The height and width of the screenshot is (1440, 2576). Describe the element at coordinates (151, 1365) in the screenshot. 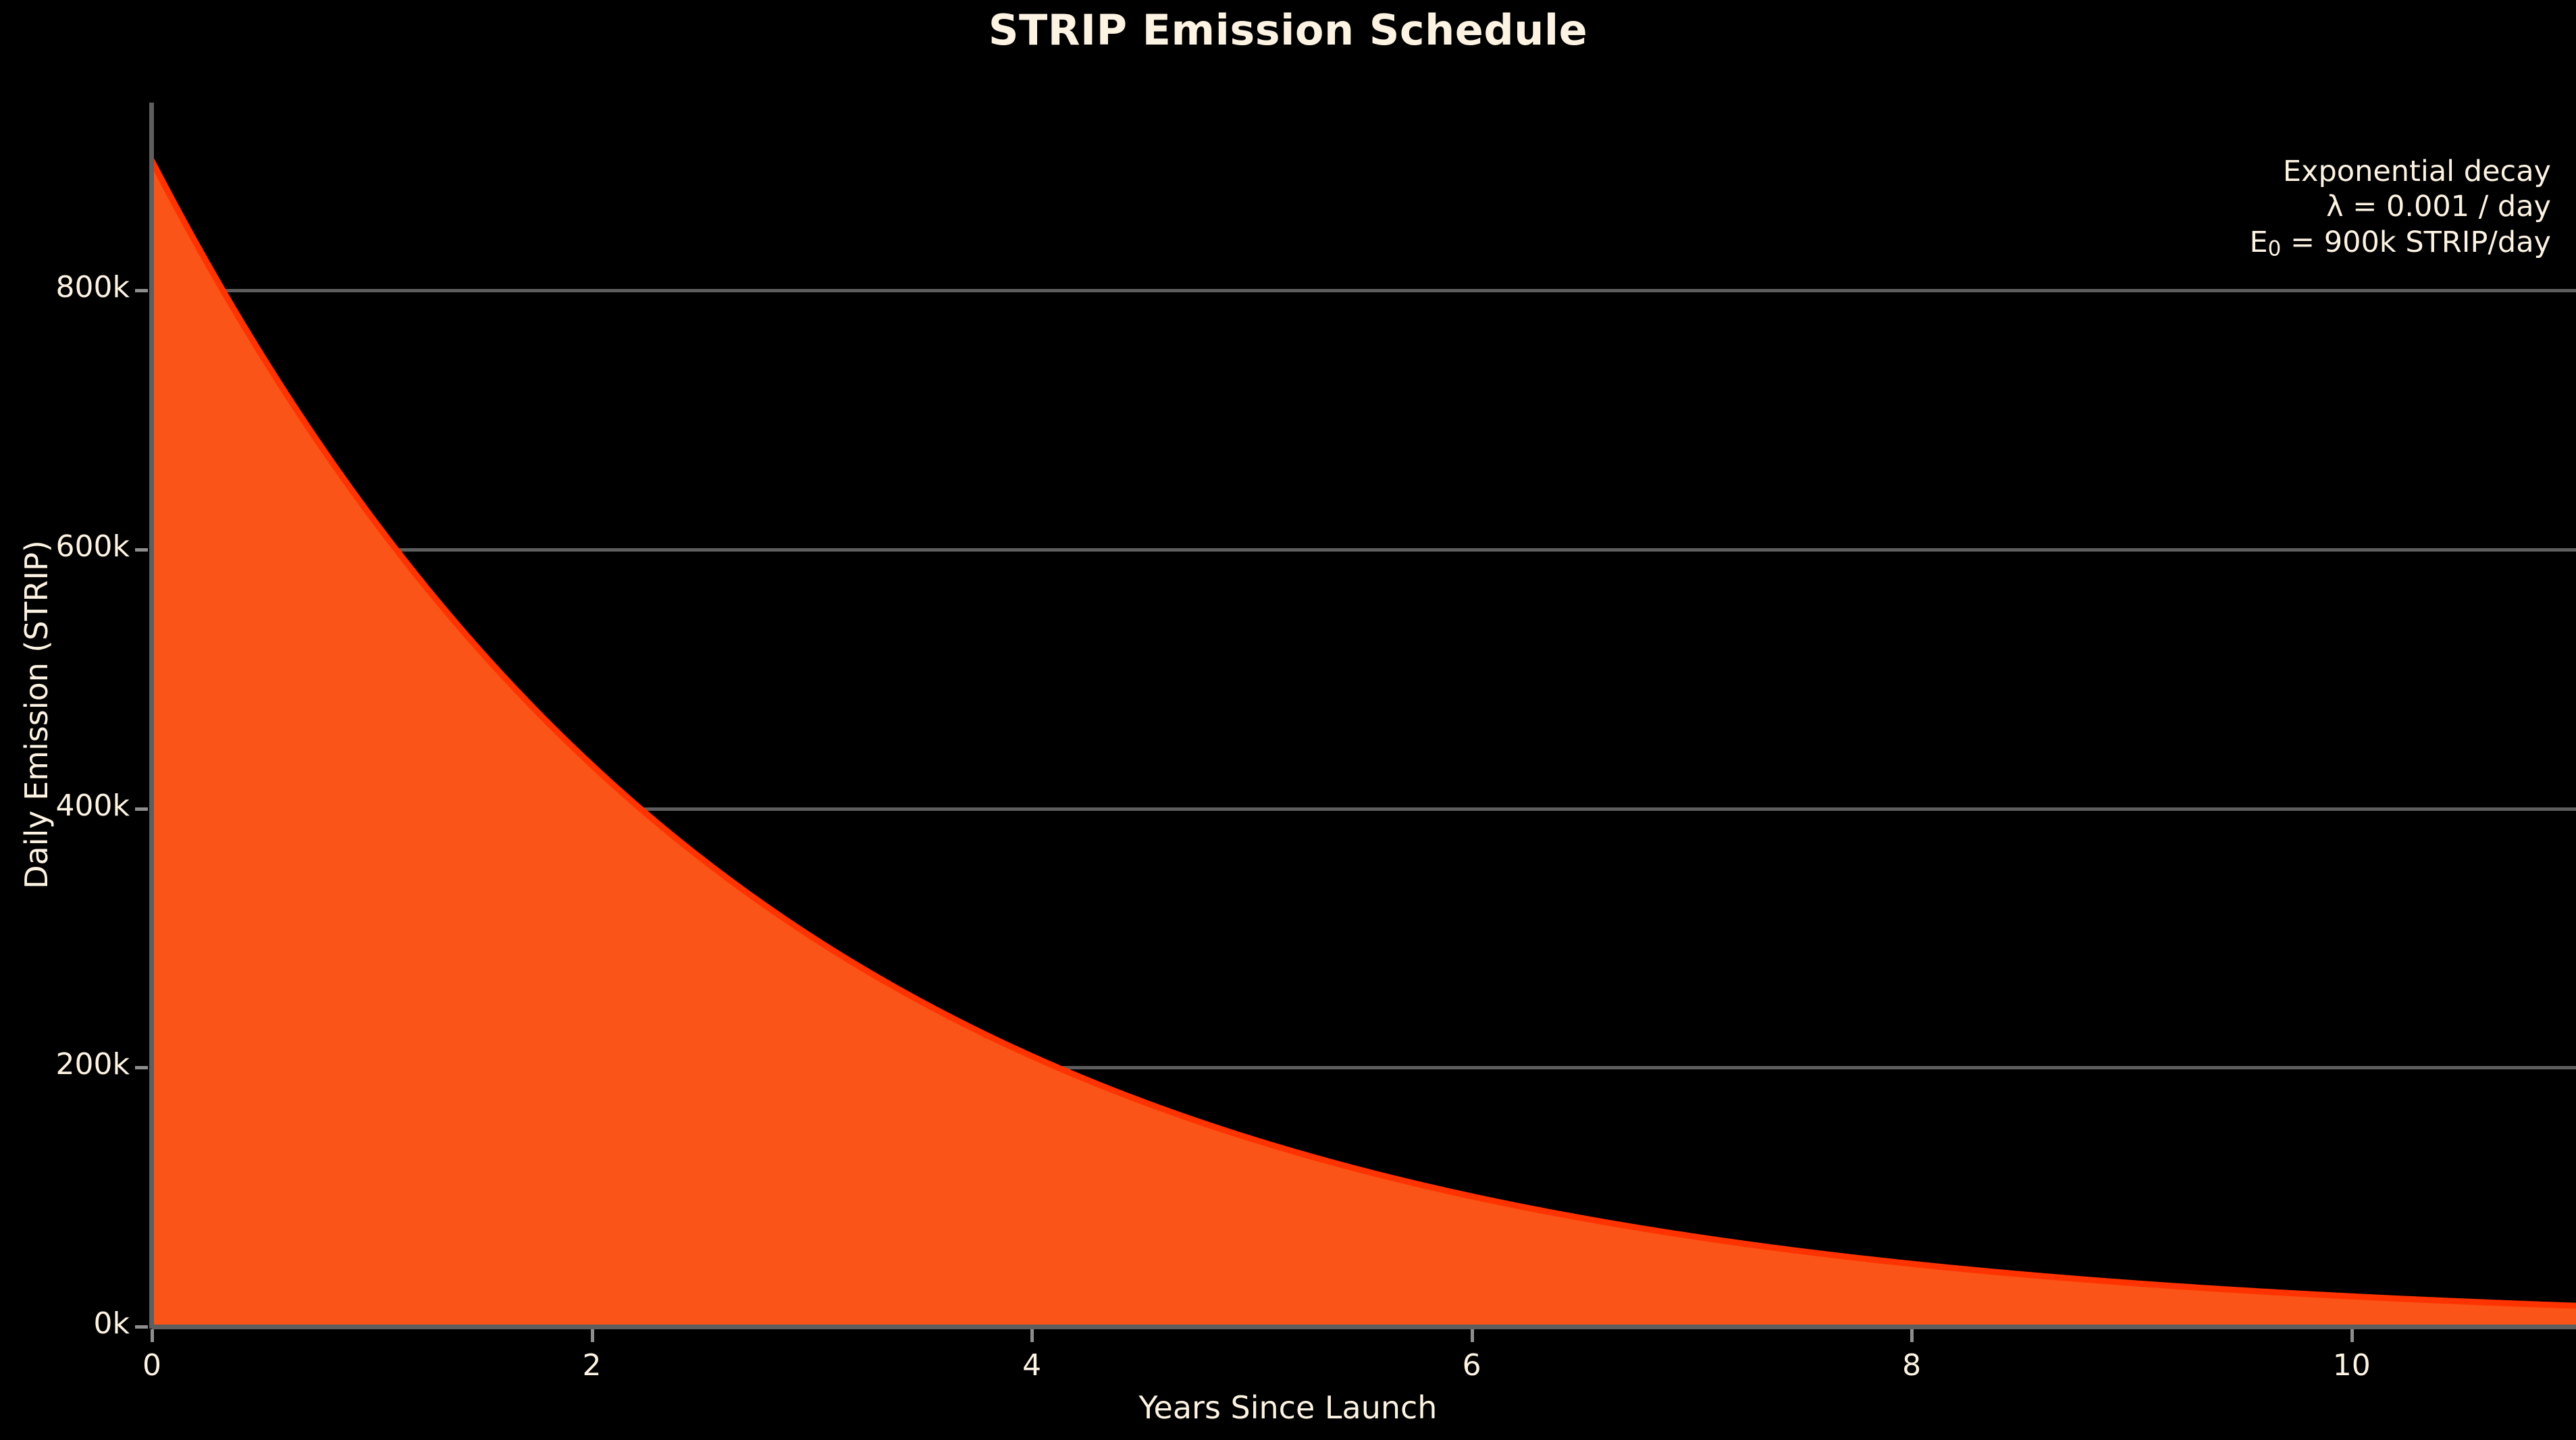

I see `x-tick-label: 0` at that location.